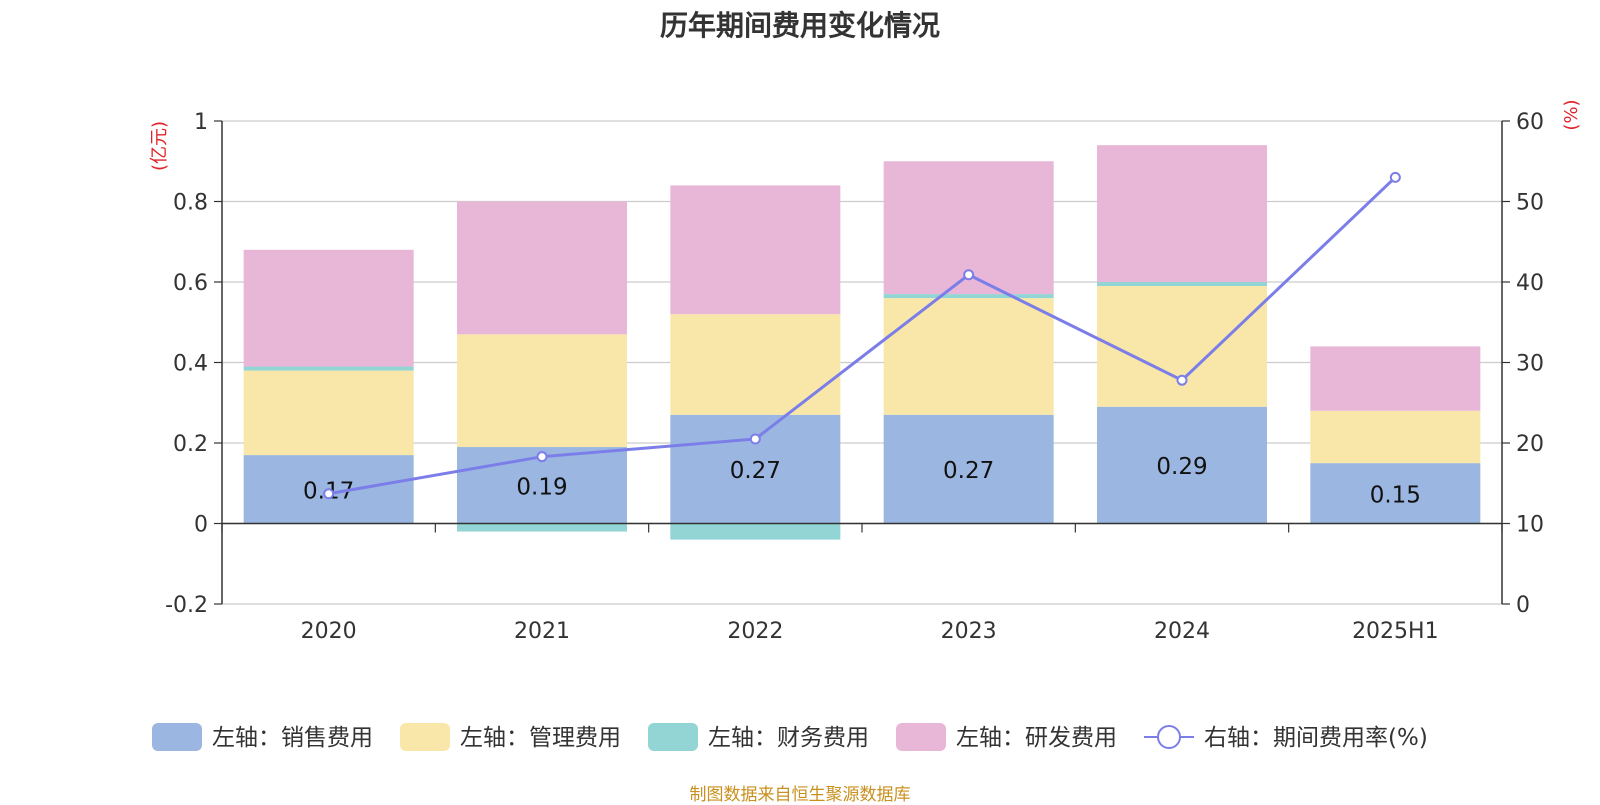 Image resolution: width=1600 pixels, height=805 pixels. Describe the element at coordinates (969, 631) in the screenshot. I see `category-label: 2023` at that location.